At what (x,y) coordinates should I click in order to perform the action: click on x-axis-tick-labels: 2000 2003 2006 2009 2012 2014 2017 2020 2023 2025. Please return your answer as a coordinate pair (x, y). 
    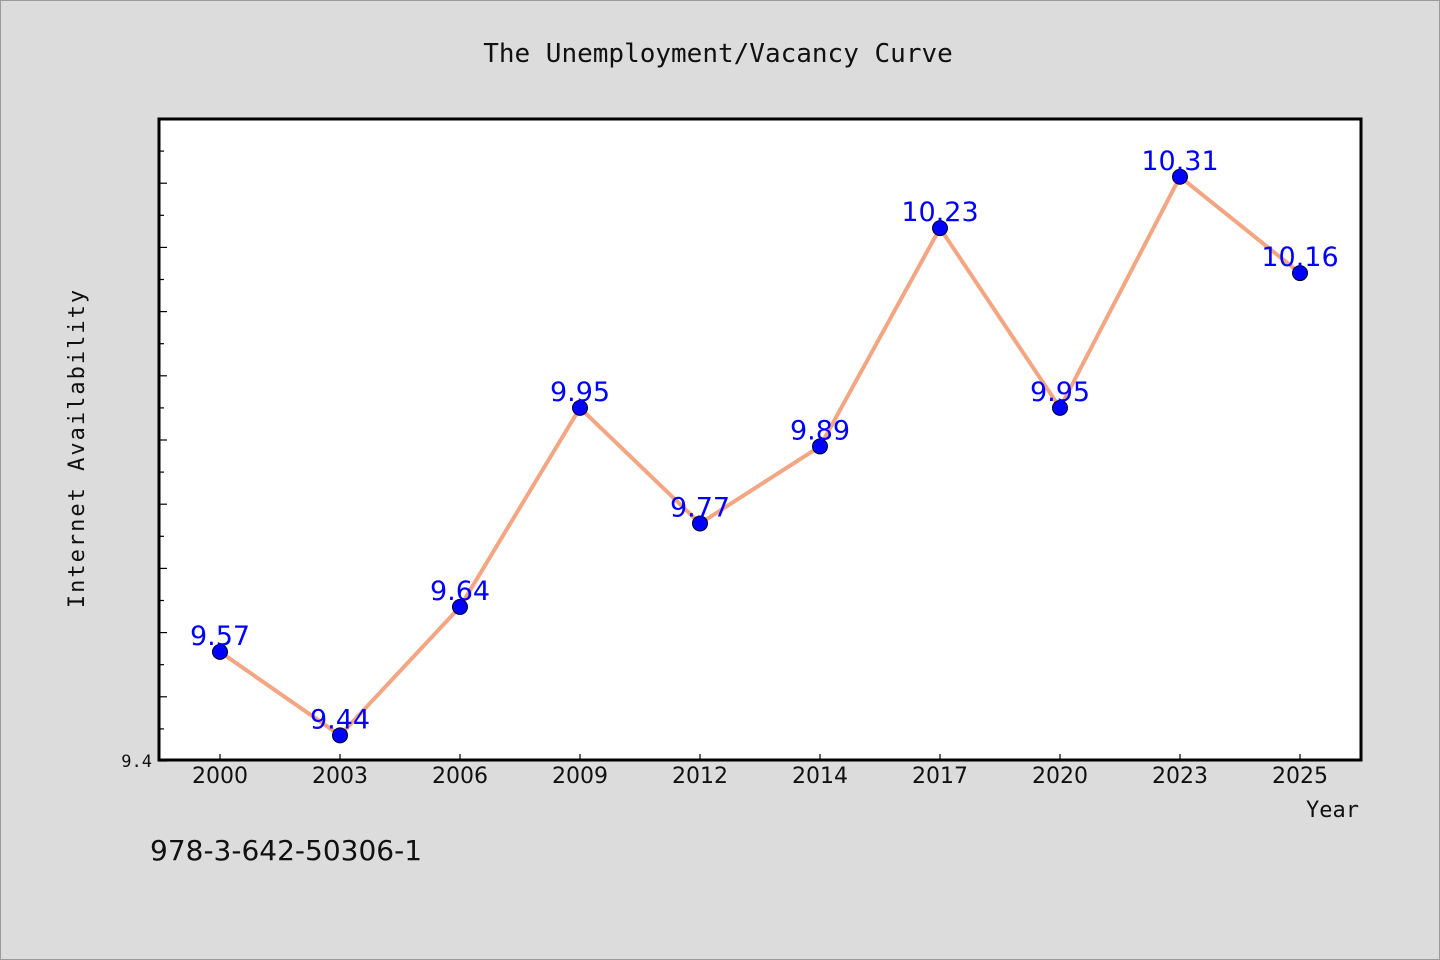
    Looking at the image, I should click on (760, 776).